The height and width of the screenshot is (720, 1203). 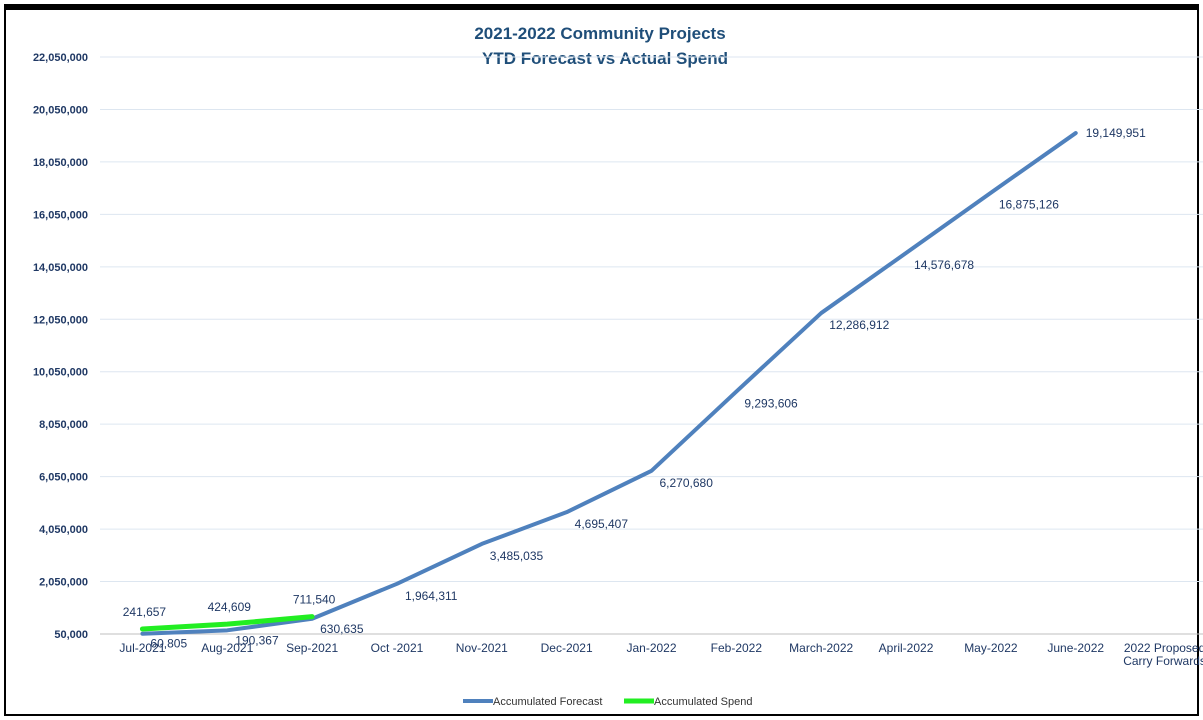 I want to click on y-tick-label: 20,050,000, so click(x=60, y=110).